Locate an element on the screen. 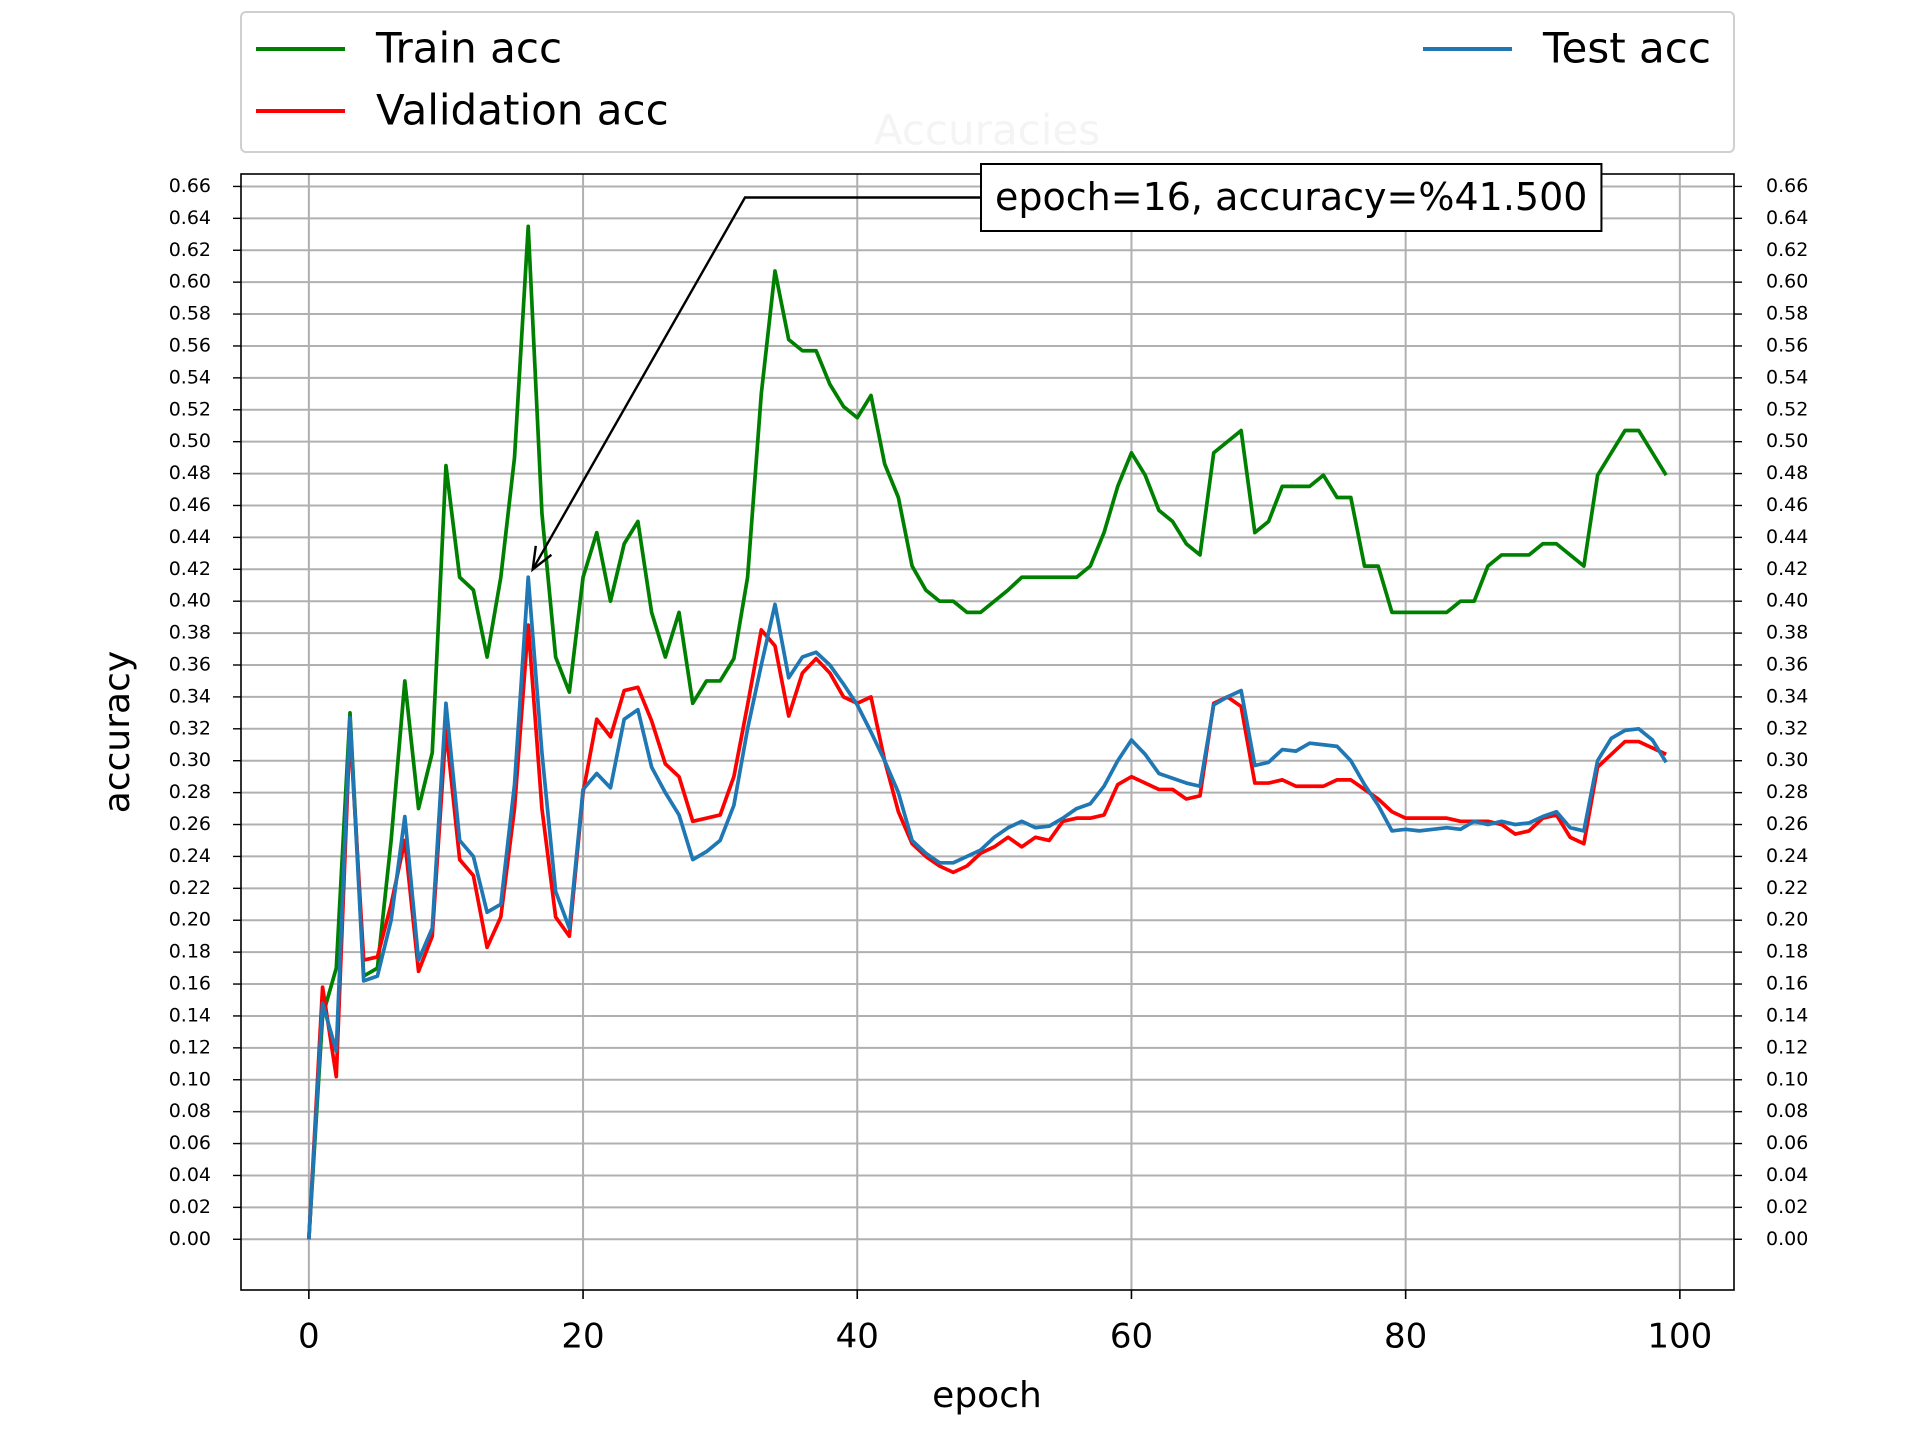 The image size is (1920, 1440). annotation-arrowhead is located at coordinates (542, 559).